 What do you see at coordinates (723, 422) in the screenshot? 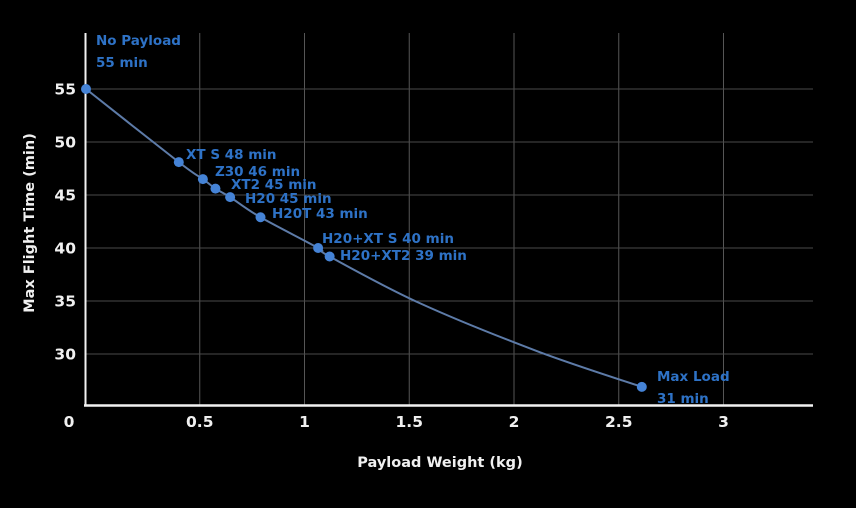
I see `x-tick-label: 3` at bounding box center [723, 422].